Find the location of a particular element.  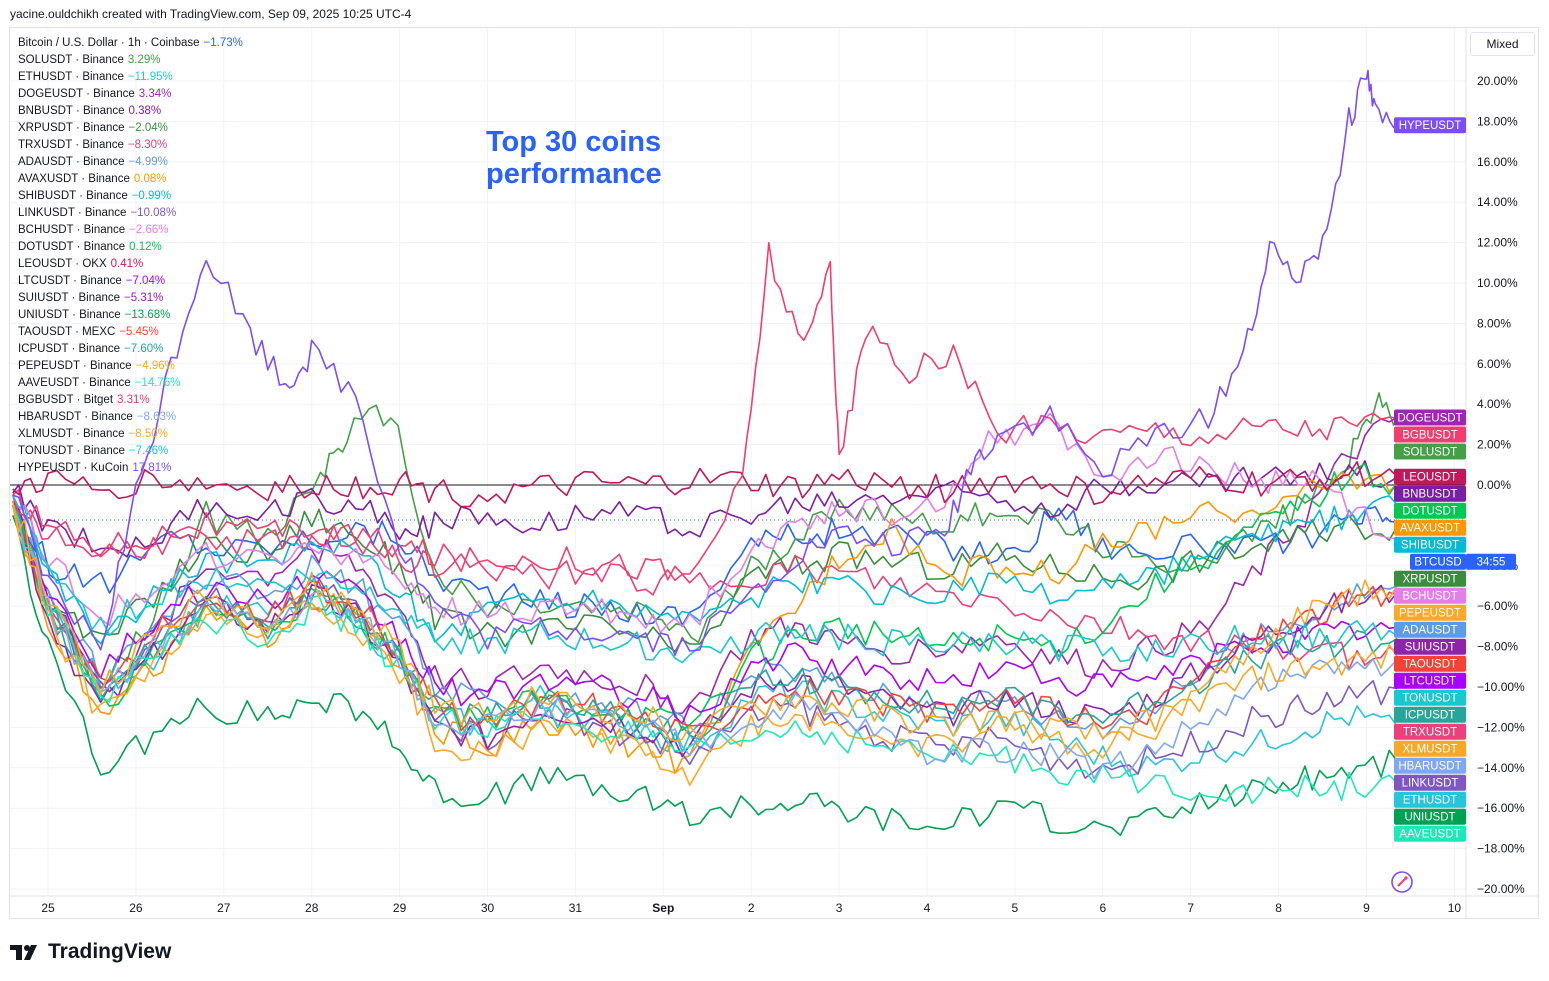

legend-change: −13.68% is located at coordinates (147, 315).